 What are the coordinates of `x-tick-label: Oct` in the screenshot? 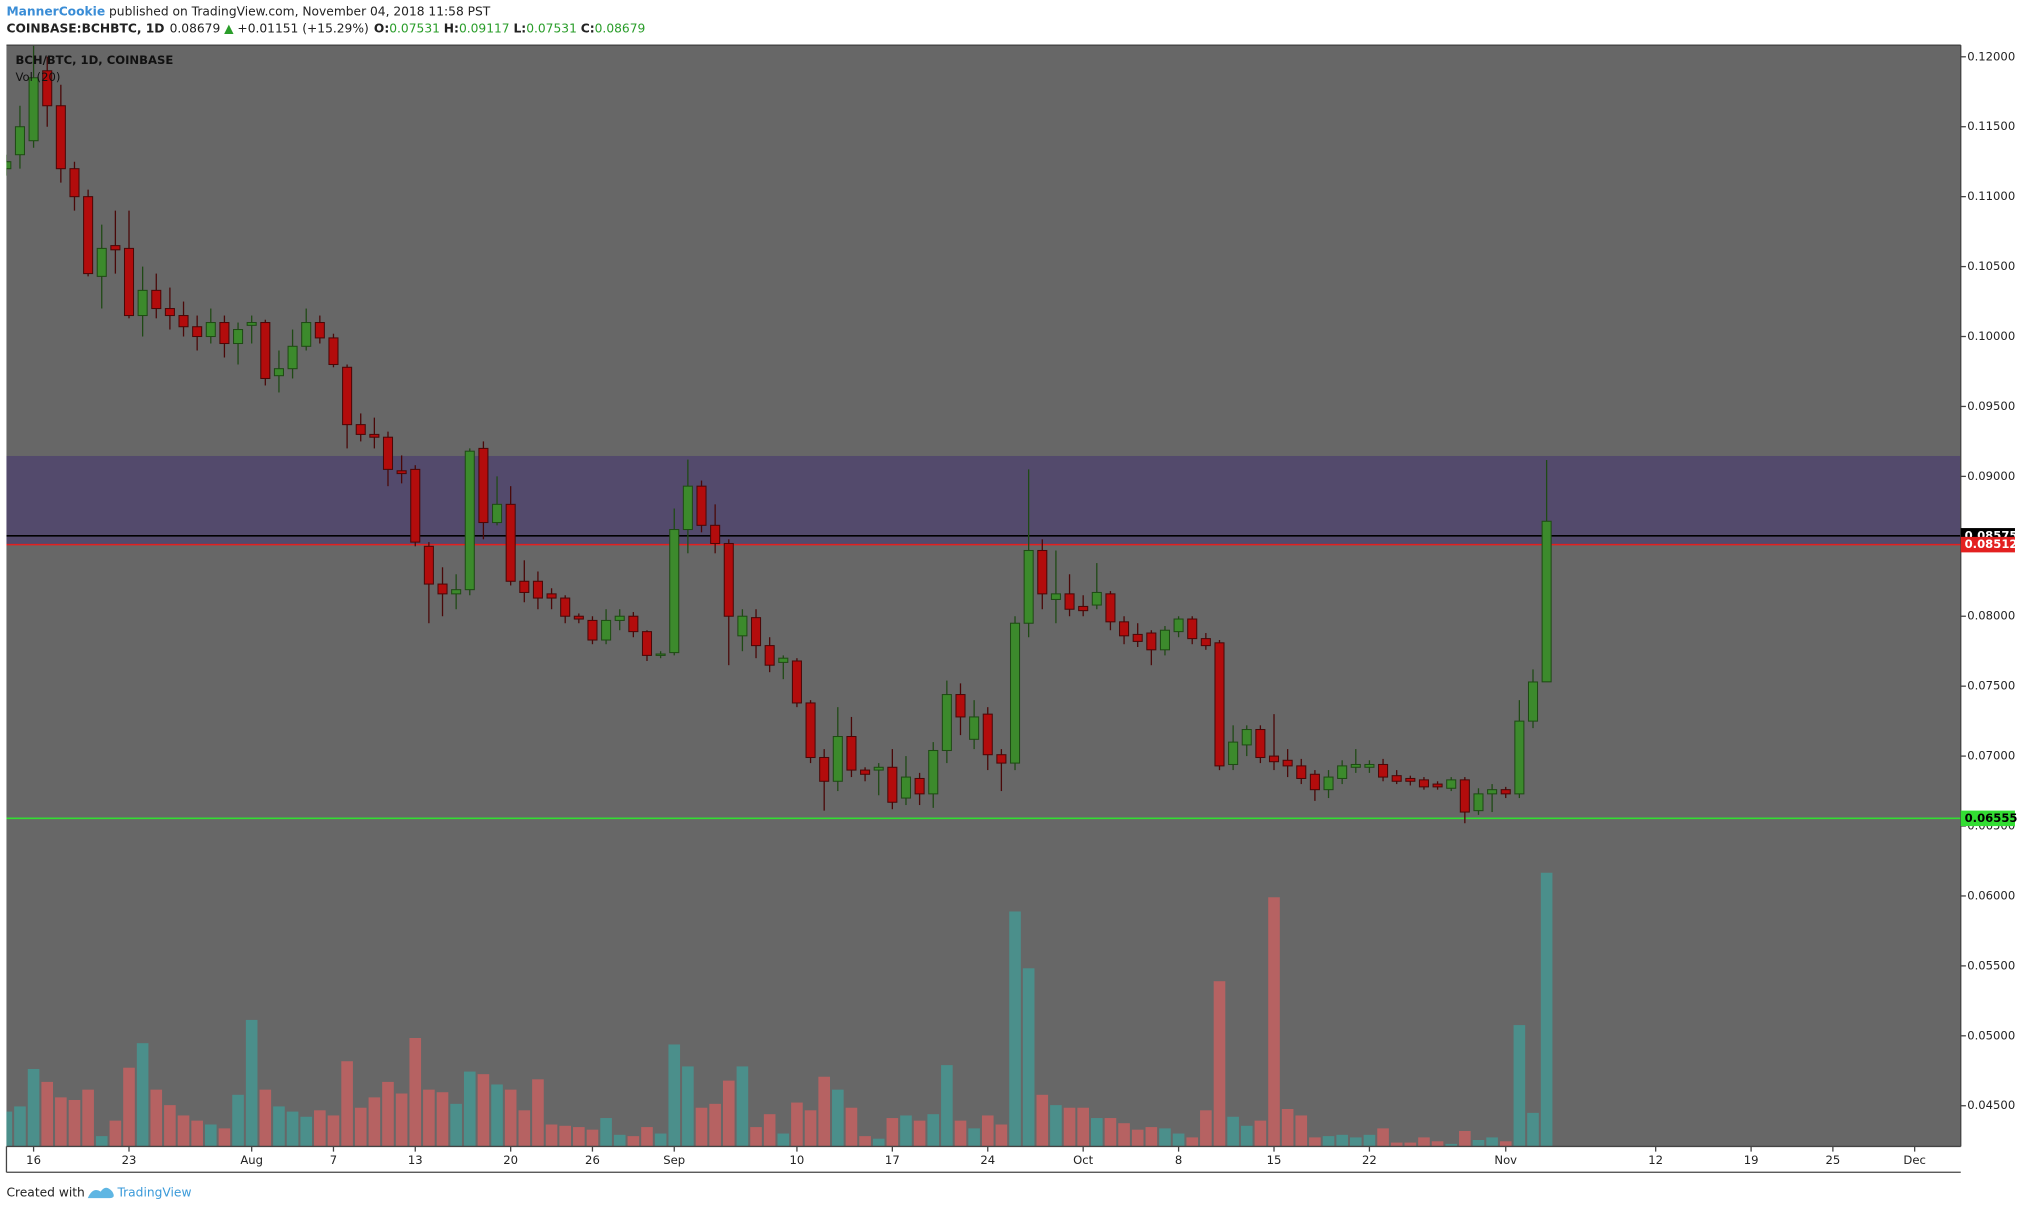 It's located at (1083, 1160).